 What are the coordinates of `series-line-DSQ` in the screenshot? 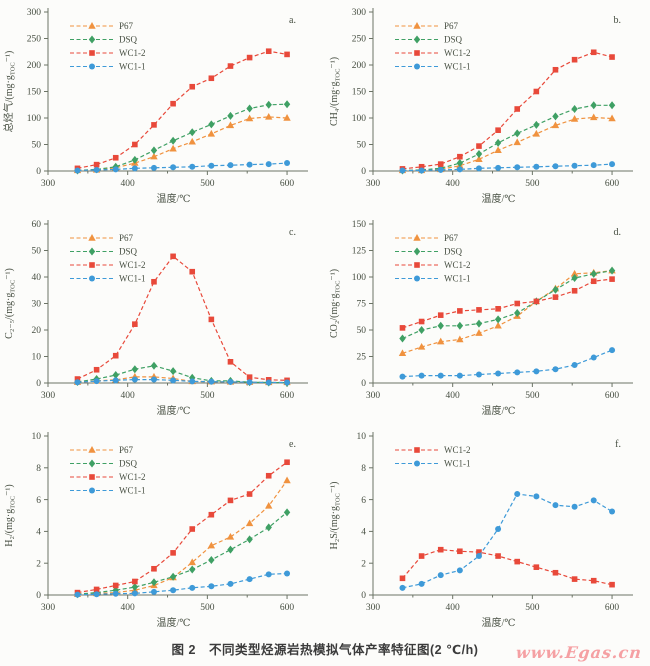 It's located at (507, 138).